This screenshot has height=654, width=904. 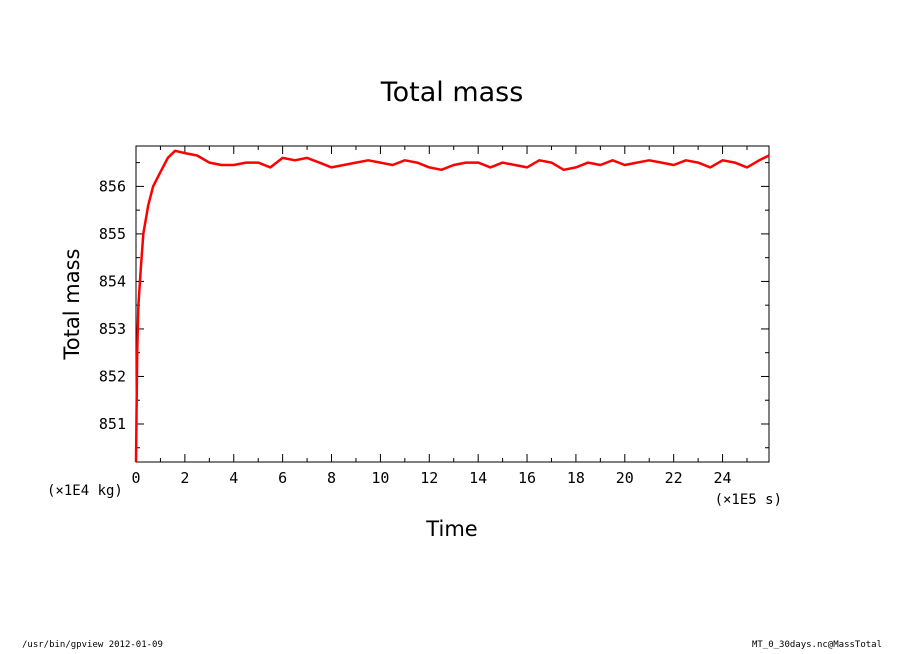 I want to click on x-tick-label: 18, so click(x=576, y=478).